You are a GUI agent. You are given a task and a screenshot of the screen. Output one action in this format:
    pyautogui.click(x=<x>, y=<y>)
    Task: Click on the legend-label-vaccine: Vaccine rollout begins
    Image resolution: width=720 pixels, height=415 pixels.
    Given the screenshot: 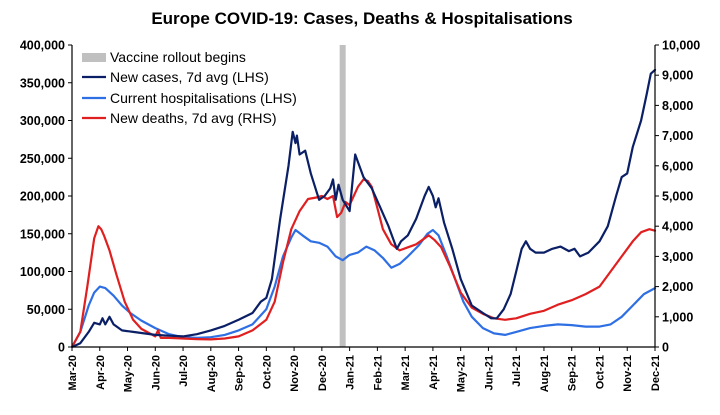 What is the action you would take?
    pyautogui.click(x=178, y=57)
    